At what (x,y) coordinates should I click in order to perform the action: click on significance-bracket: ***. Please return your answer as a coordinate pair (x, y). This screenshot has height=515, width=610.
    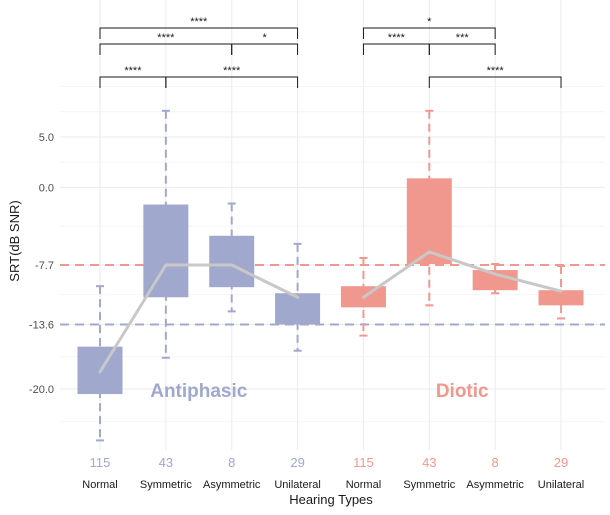
    Looking at the image, I should click on (462, 43).